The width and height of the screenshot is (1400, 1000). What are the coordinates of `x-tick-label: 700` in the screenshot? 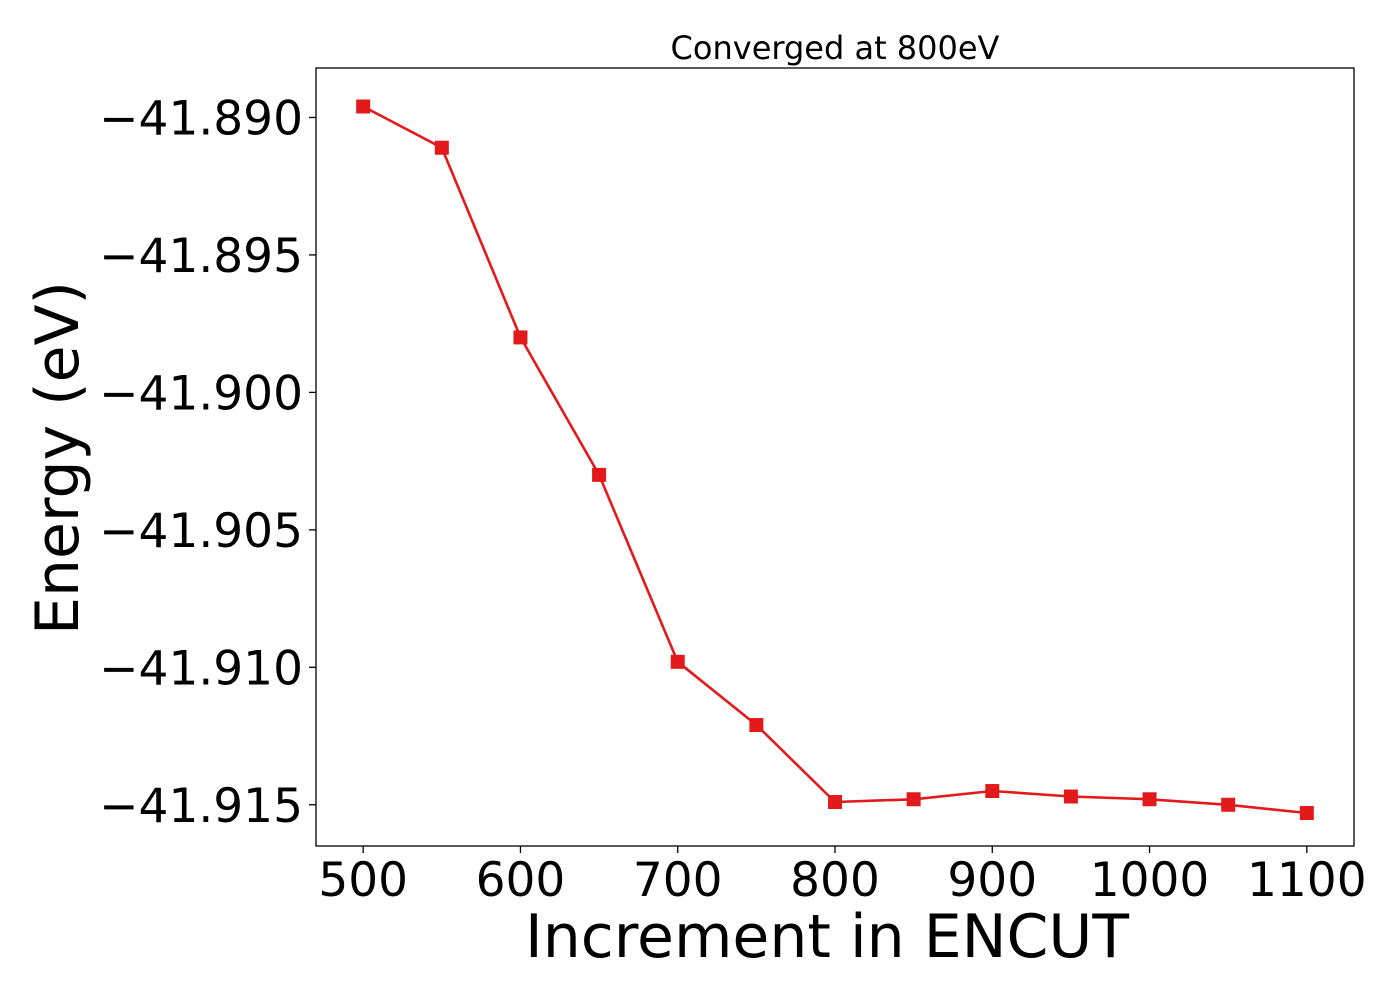 It's located at (678, 880).